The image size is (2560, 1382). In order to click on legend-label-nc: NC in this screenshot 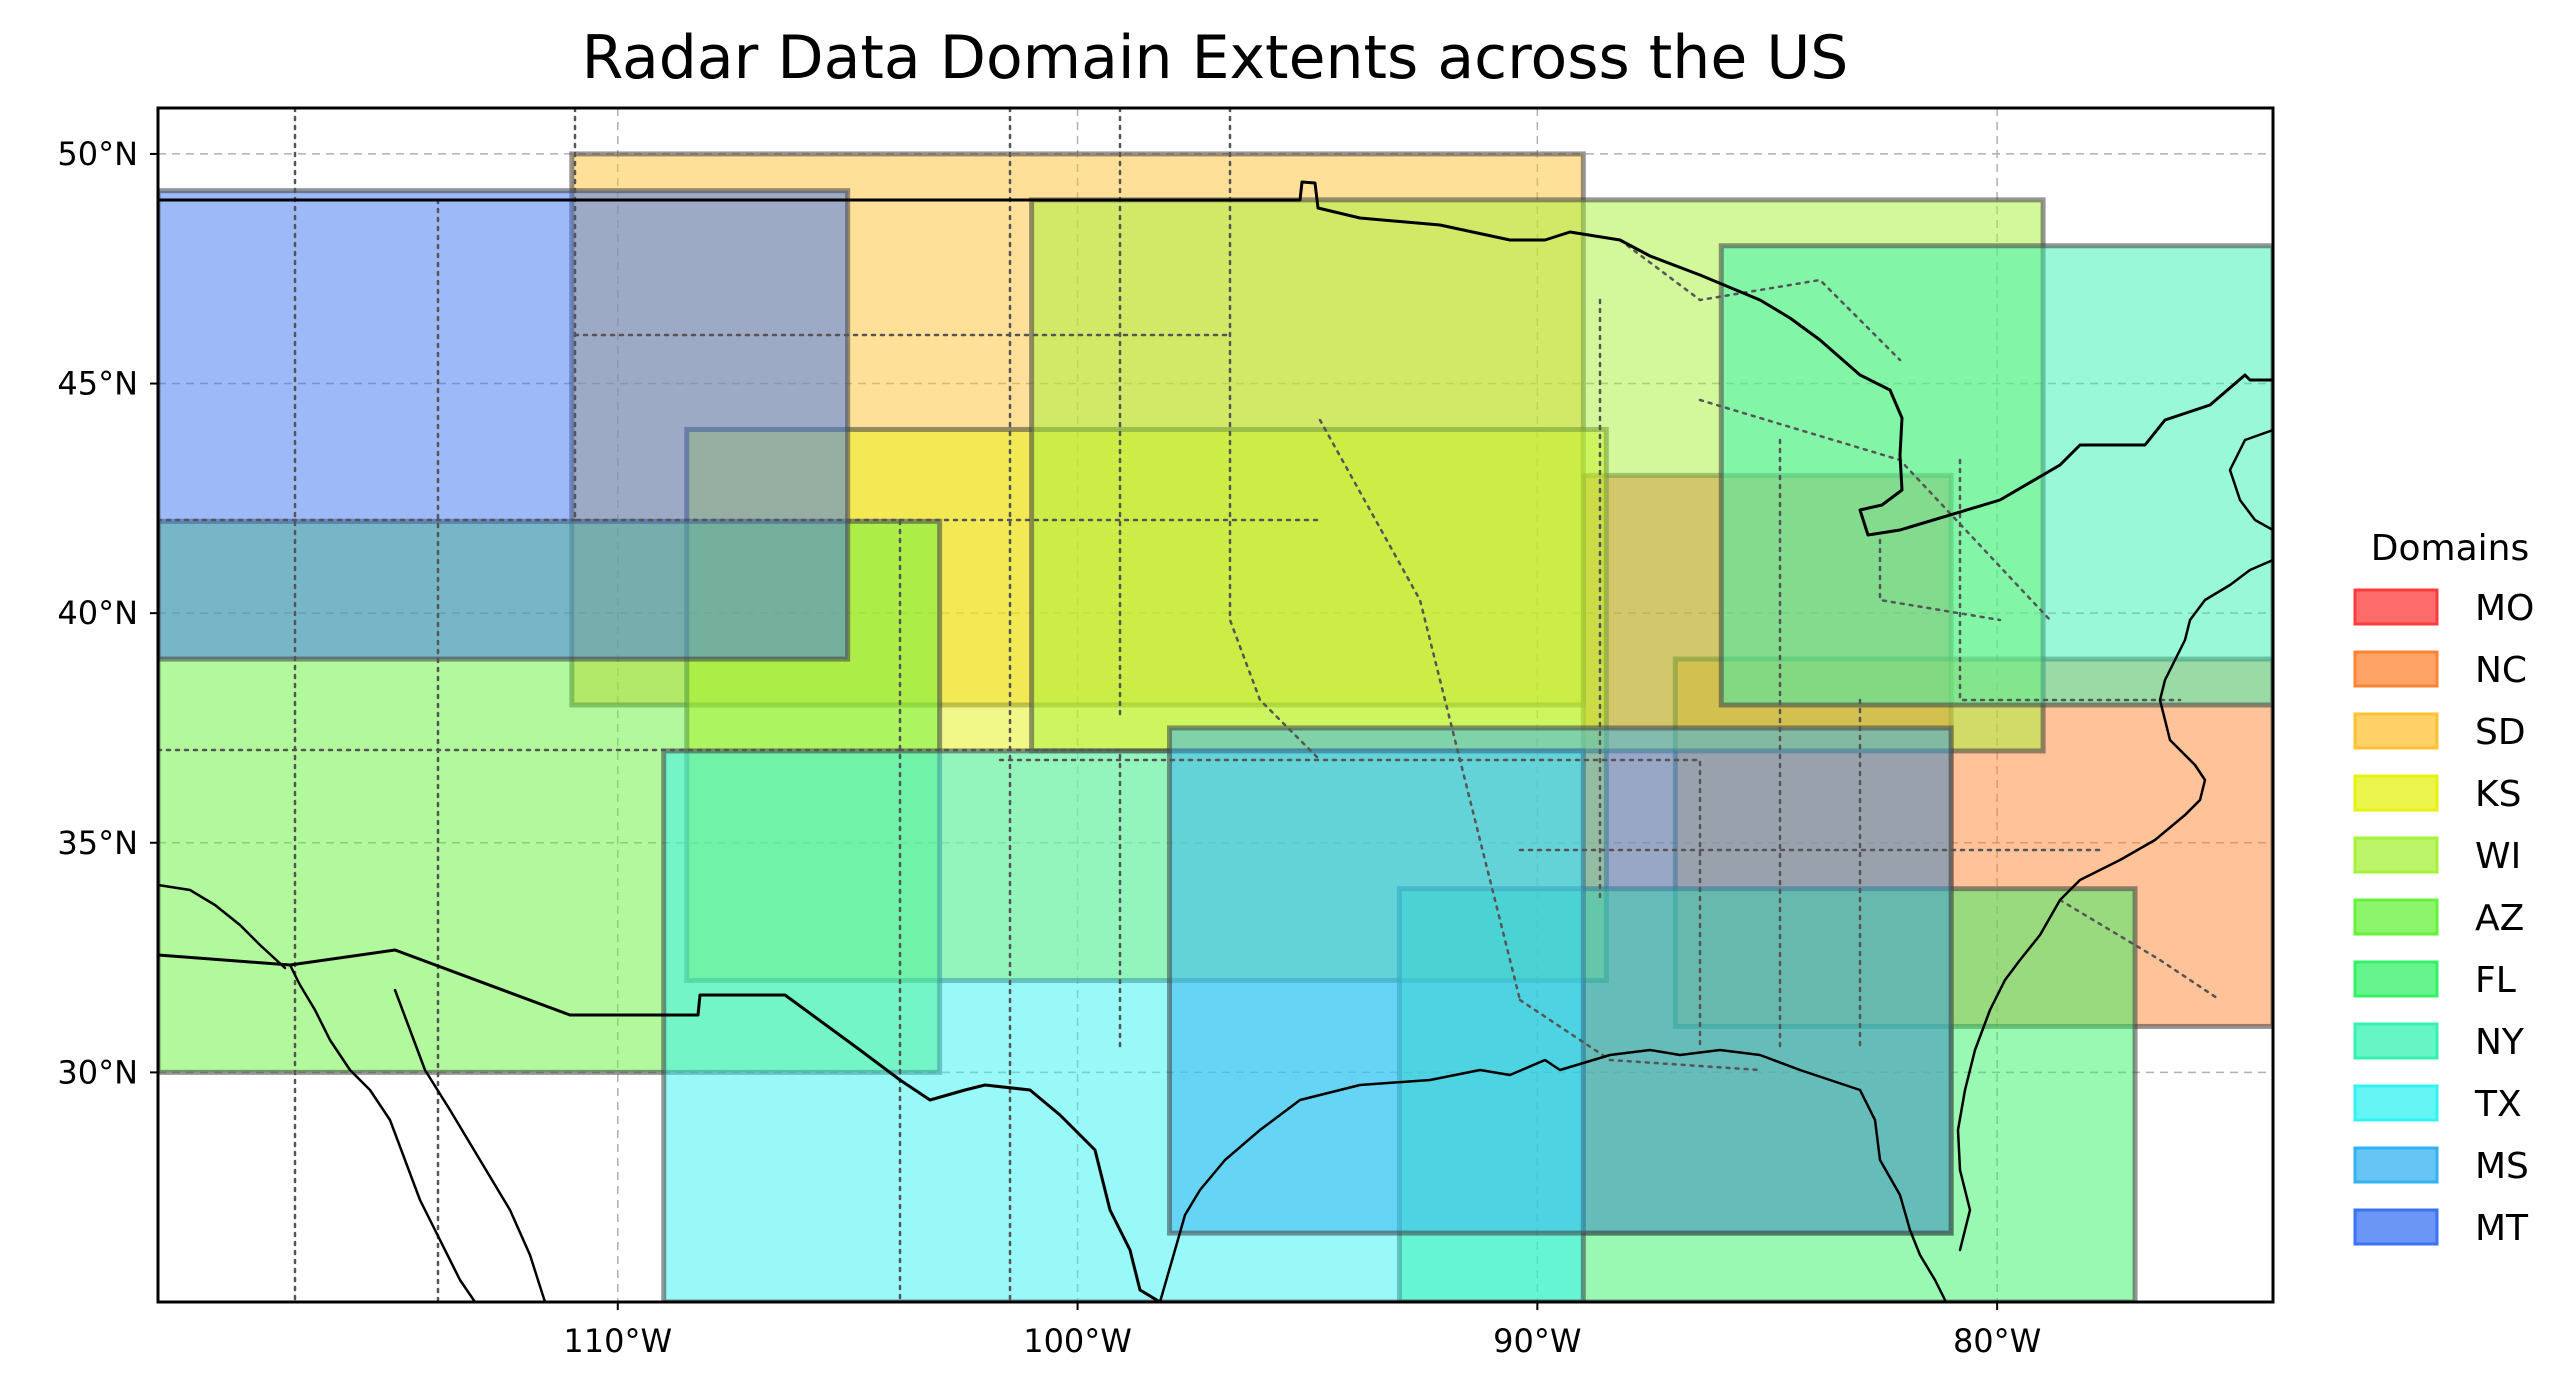, I will do `click(2501, 670)`.